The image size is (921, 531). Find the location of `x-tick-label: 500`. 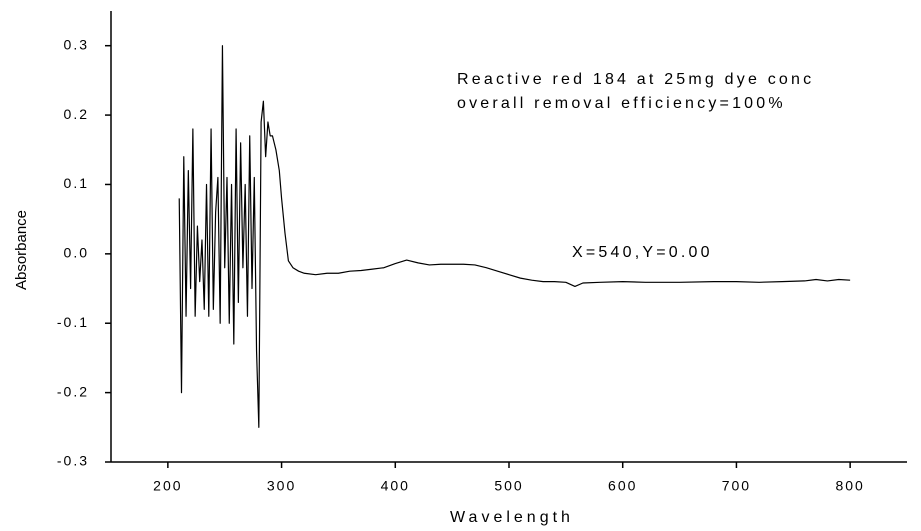

x-tick-label: 500 is located at coordinates (508, 486).